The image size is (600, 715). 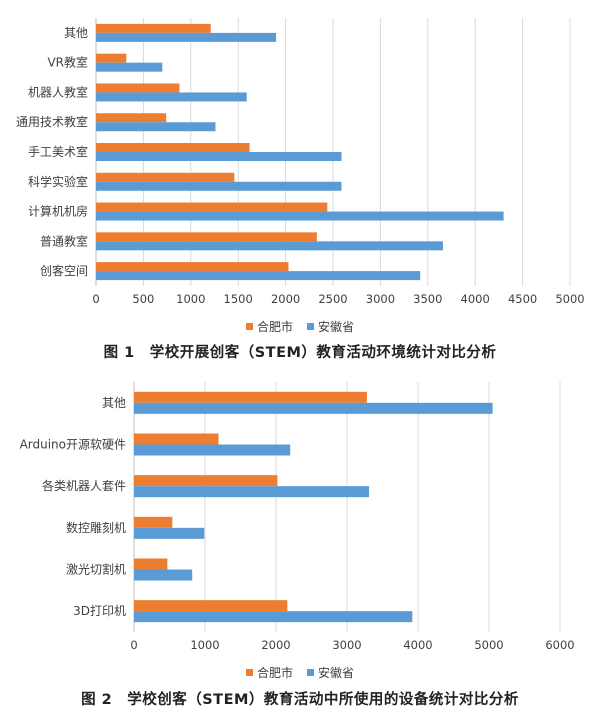 What do you see at coordinates (332, 299) in the screenshot?
I see `x-tick-label: 2500` at bounding box center [332, 299].